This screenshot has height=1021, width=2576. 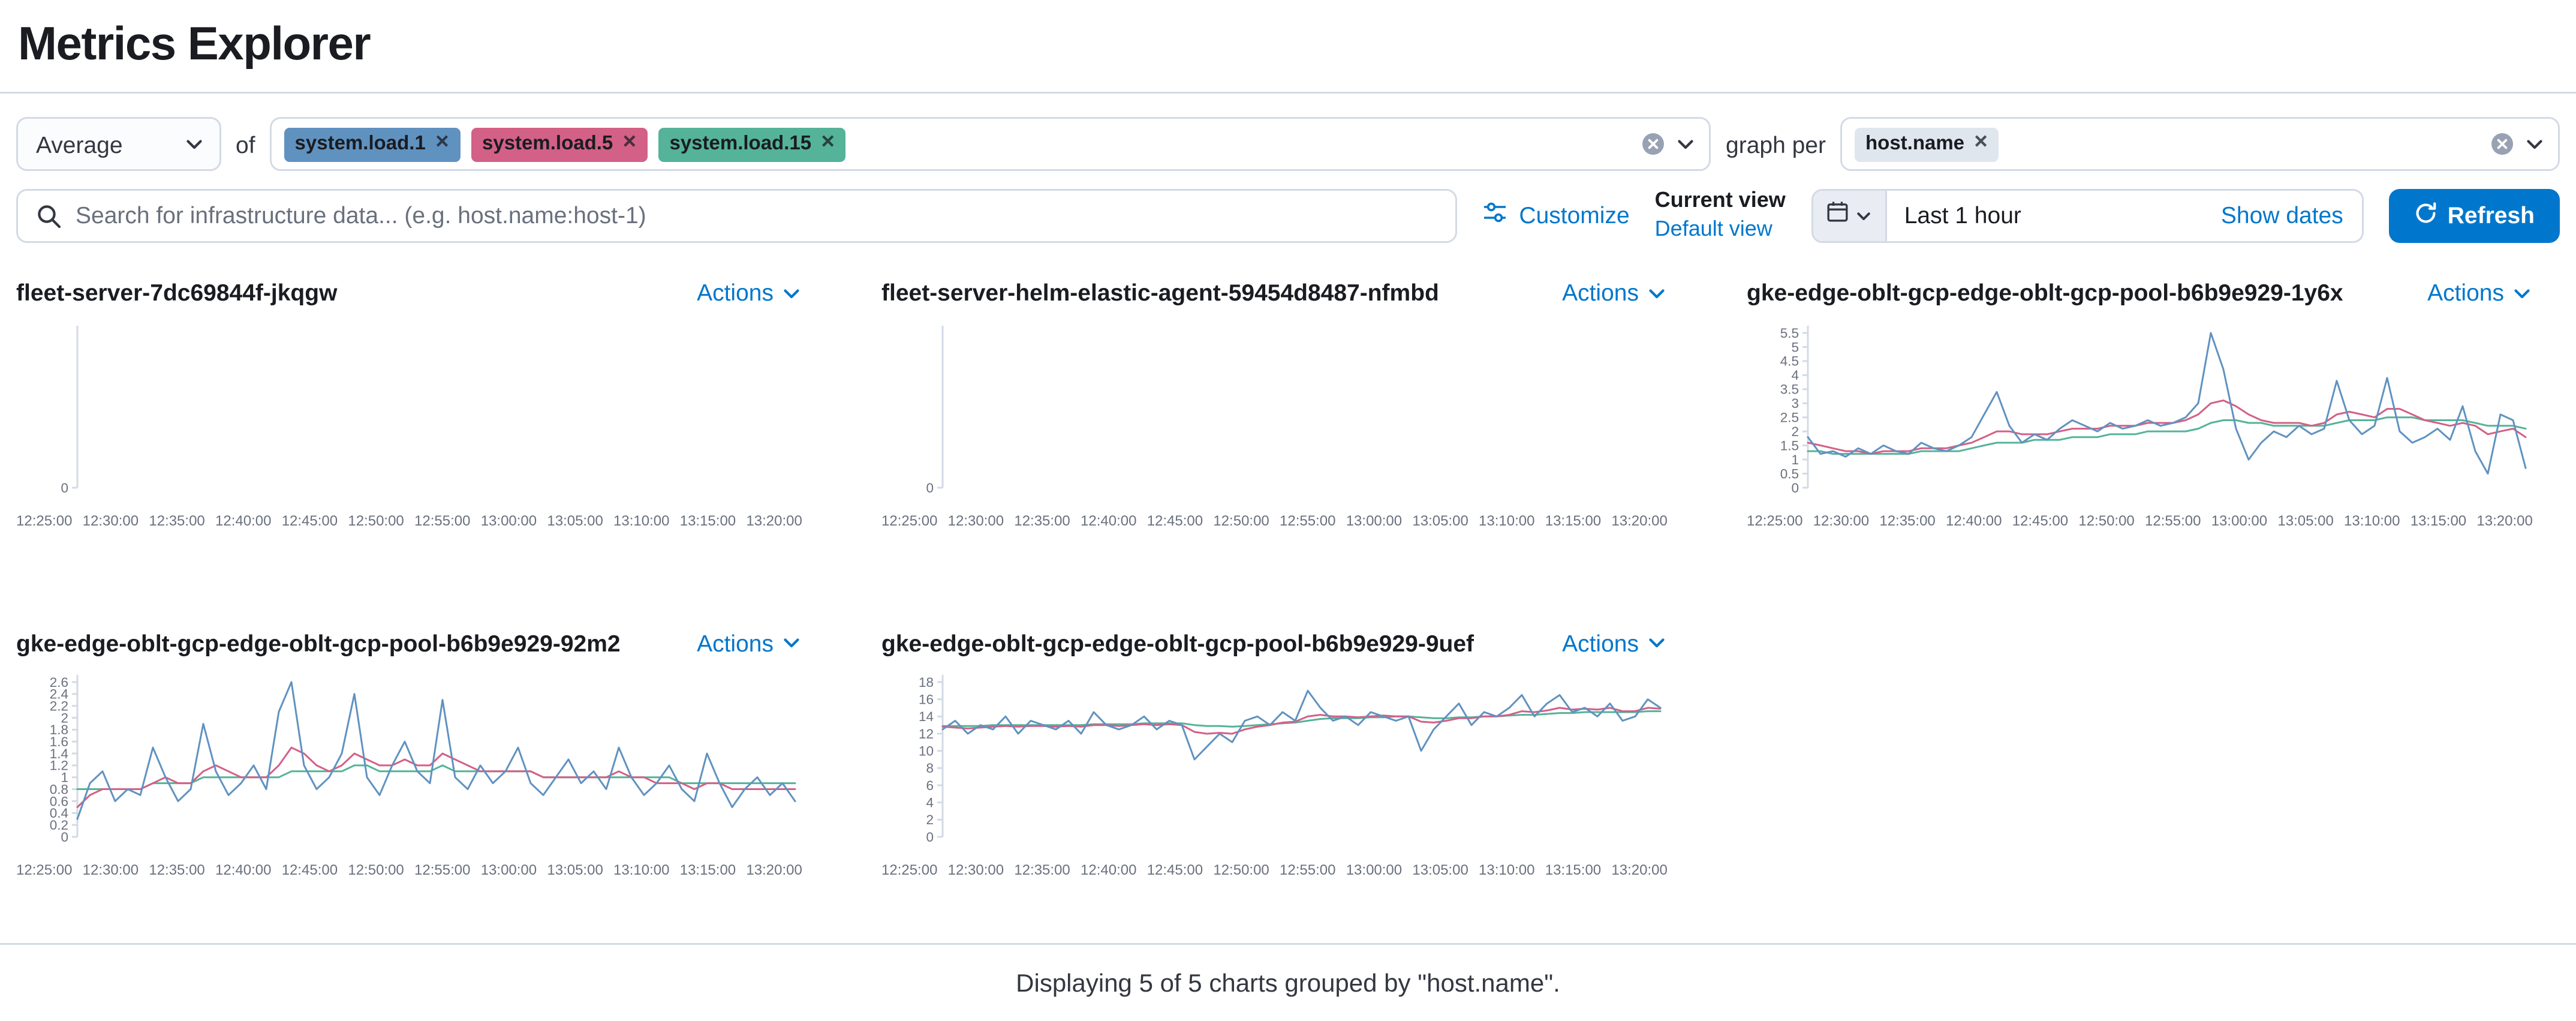 I want to click on search-input, so click(x=757, y=215).